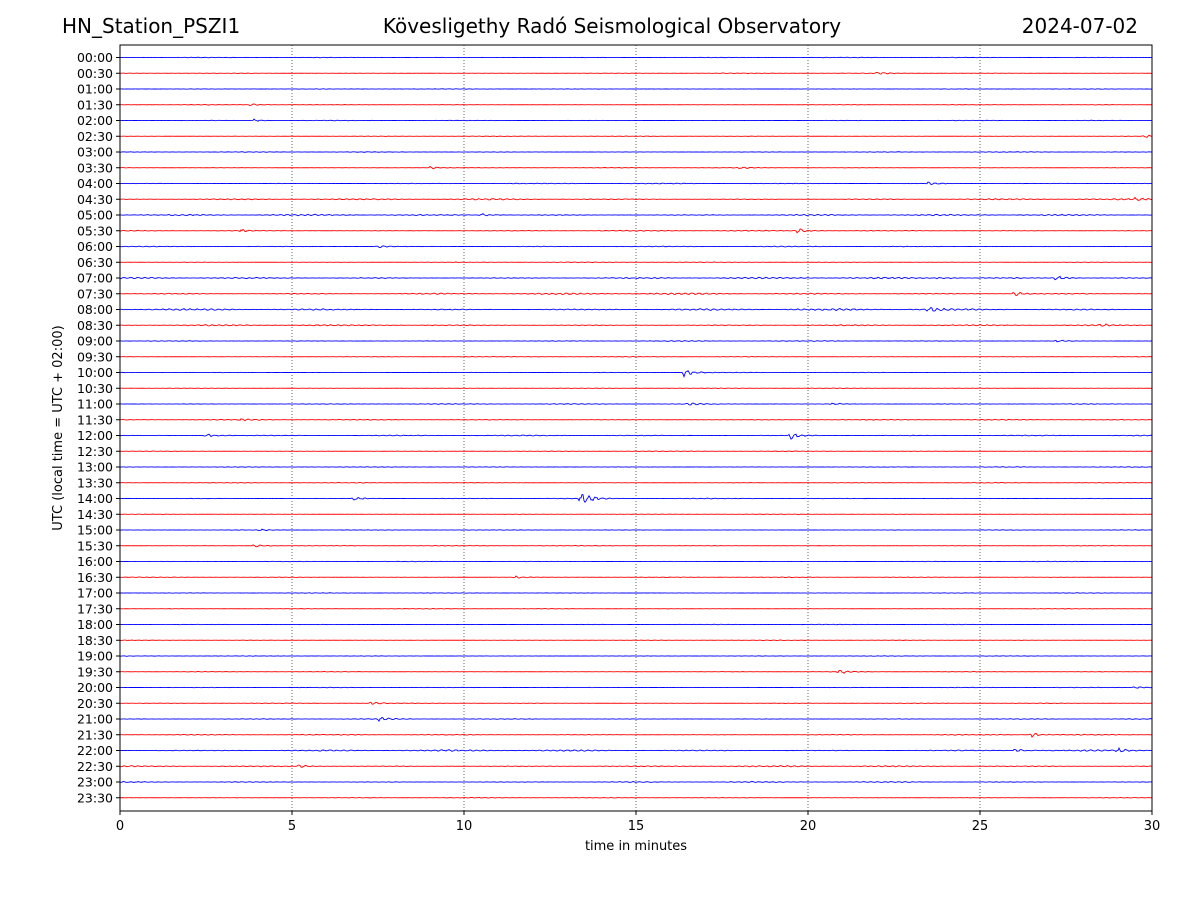  What do you see at coordinates (95, 782) in the screenshot?
I see `y-tick-label: 23:00` at bounding box center [95, 782].